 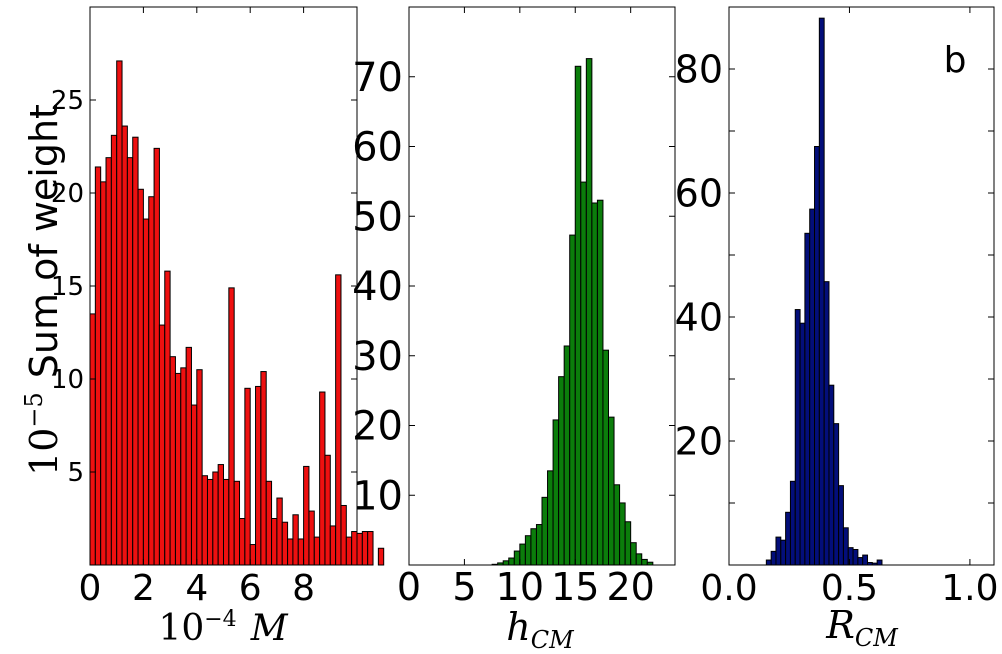 I want to click on y-tick-label: 40, so click(x=699, y=317).